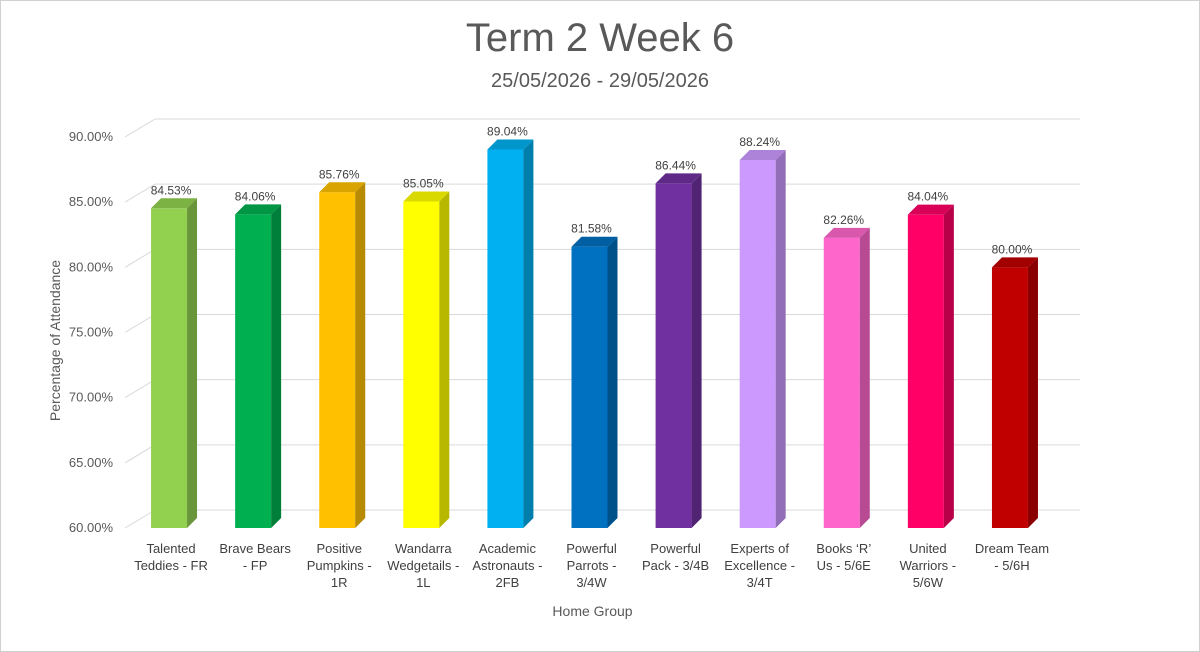 The width and height of the screenshot is (1200, 652). I want to click on data-label: 85.05%, so click(423, 184).